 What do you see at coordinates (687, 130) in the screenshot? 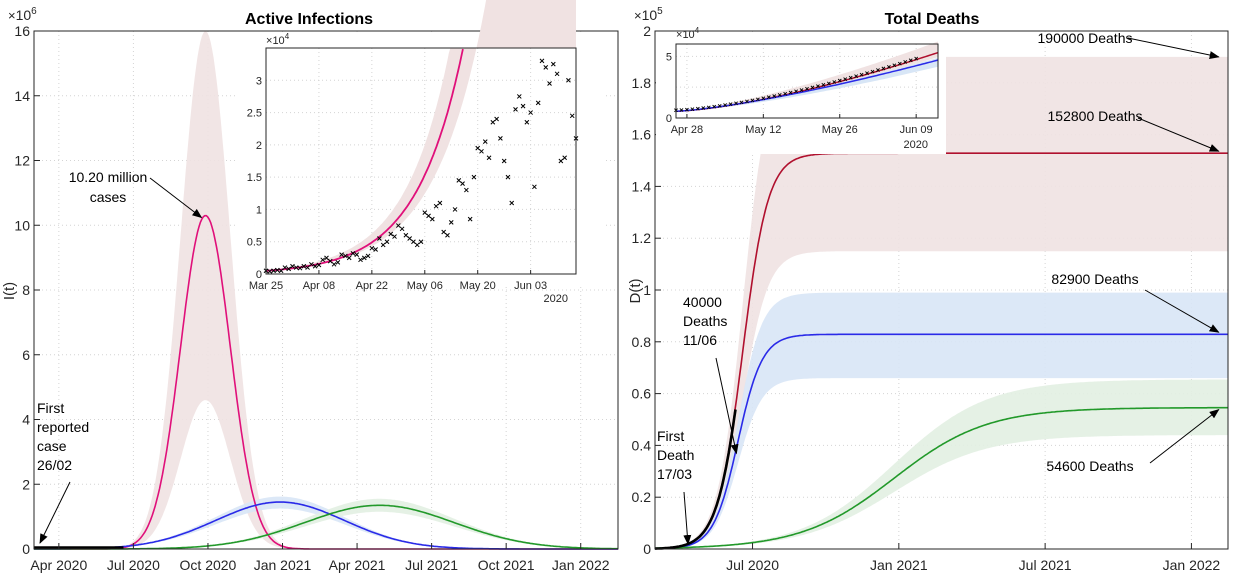
I see `right-inset-x-tick-label: Apr 28` at bounding box center [687, 130].